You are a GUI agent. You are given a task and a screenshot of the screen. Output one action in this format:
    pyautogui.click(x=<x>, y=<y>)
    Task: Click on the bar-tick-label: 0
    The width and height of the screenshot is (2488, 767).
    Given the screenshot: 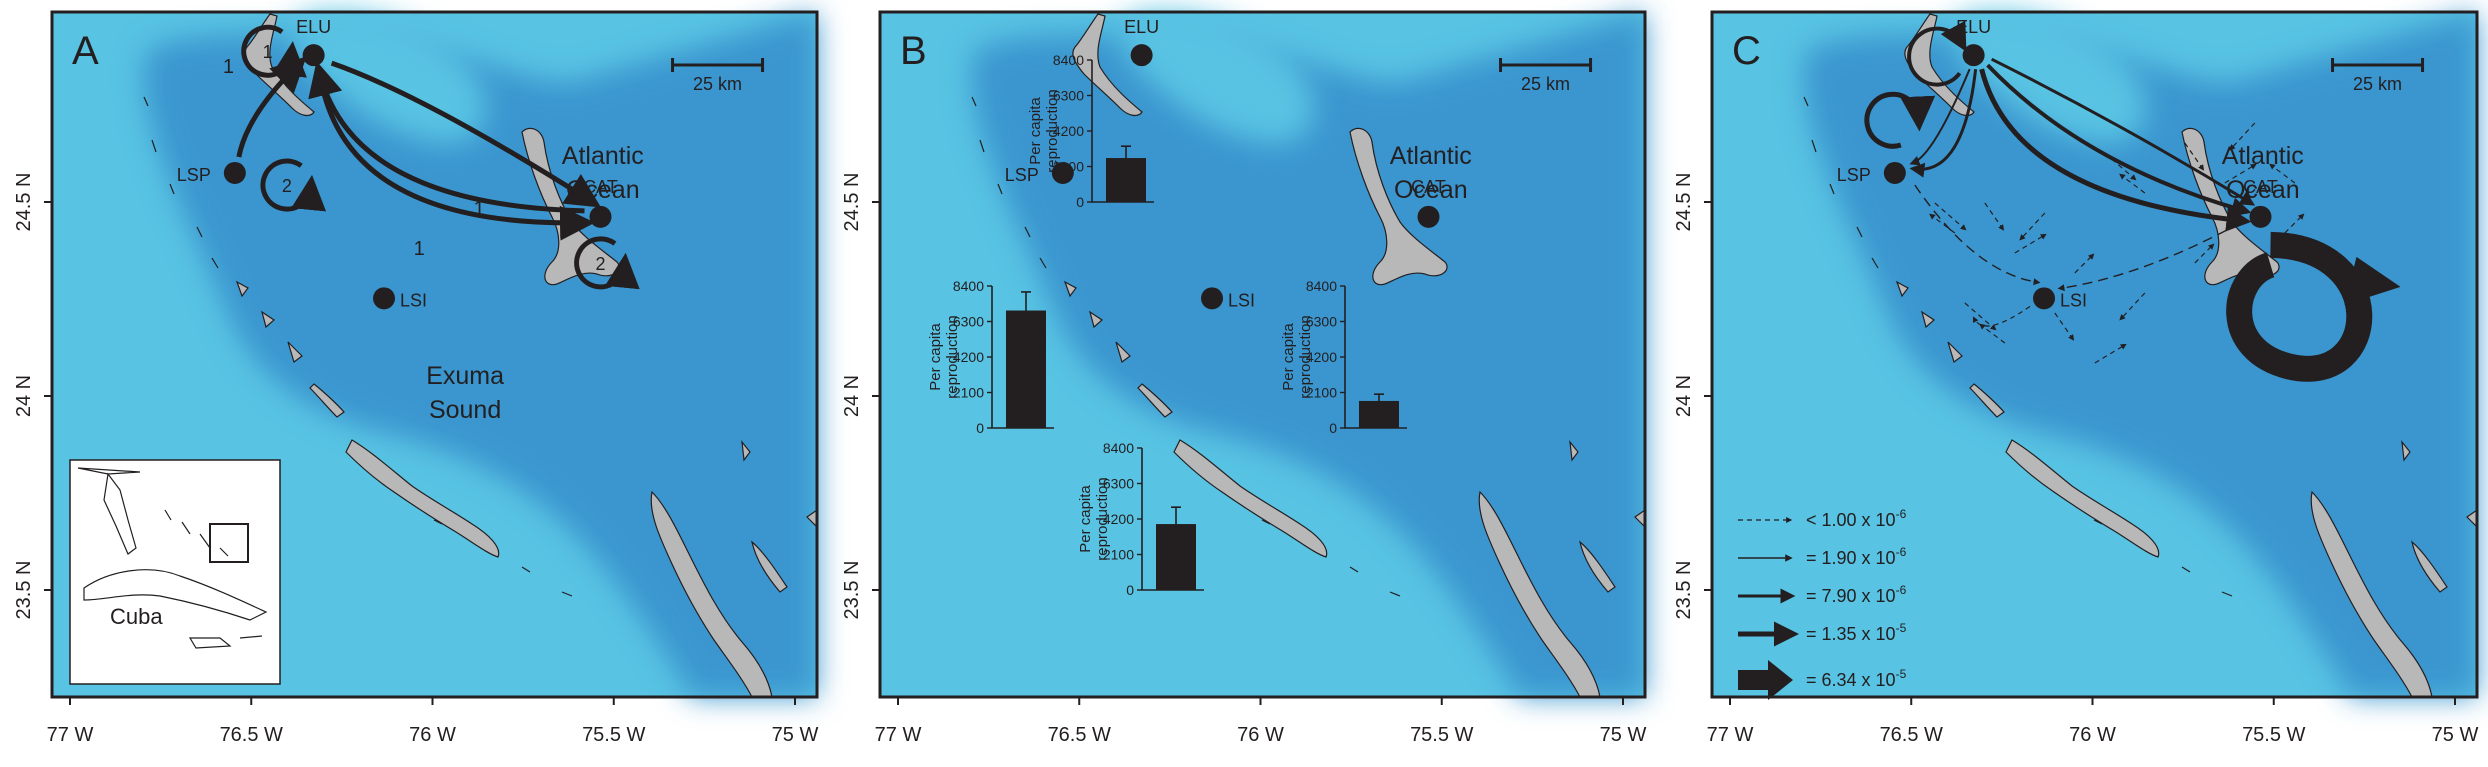 What is the action you would take?
    pyautogui.click(x=980, y=428)
    